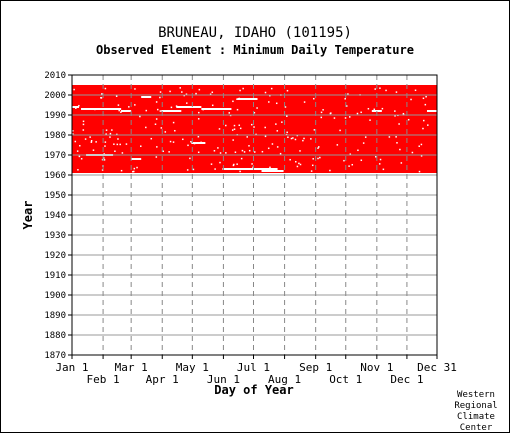 The width and height of the screenshot is (510, 434). What do you see at coordinates (315, 367) in the screenshot?
I see `x-tick-label: Sep 1` at bounding box center [315, 367].